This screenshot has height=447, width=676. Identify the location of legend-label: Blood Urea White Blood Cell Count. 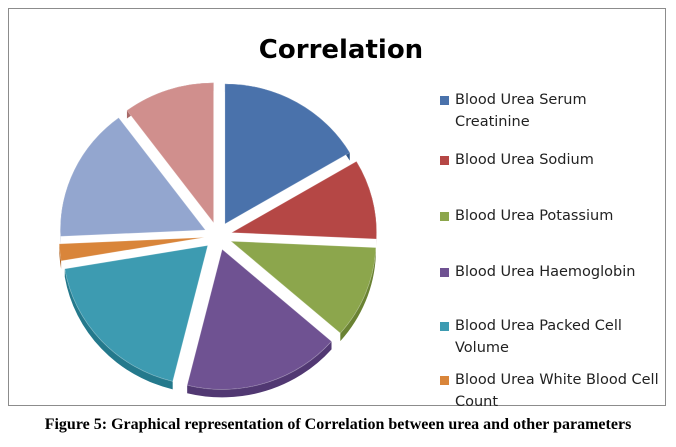
(557, 391).